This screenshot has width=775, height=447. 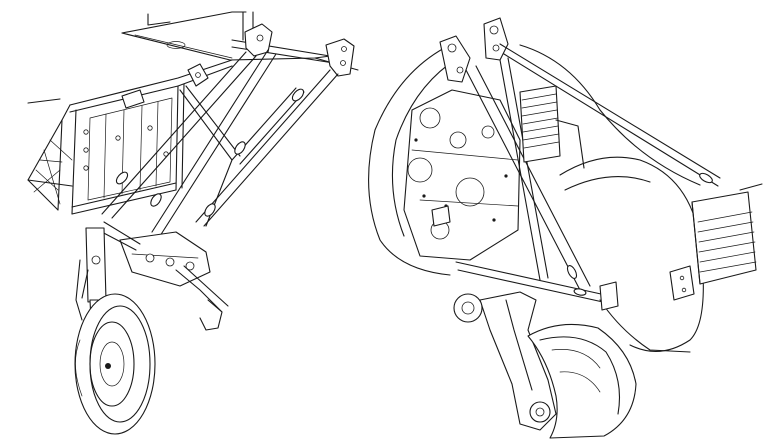 I want to click on left-wheel, so click(x=115, y=364).